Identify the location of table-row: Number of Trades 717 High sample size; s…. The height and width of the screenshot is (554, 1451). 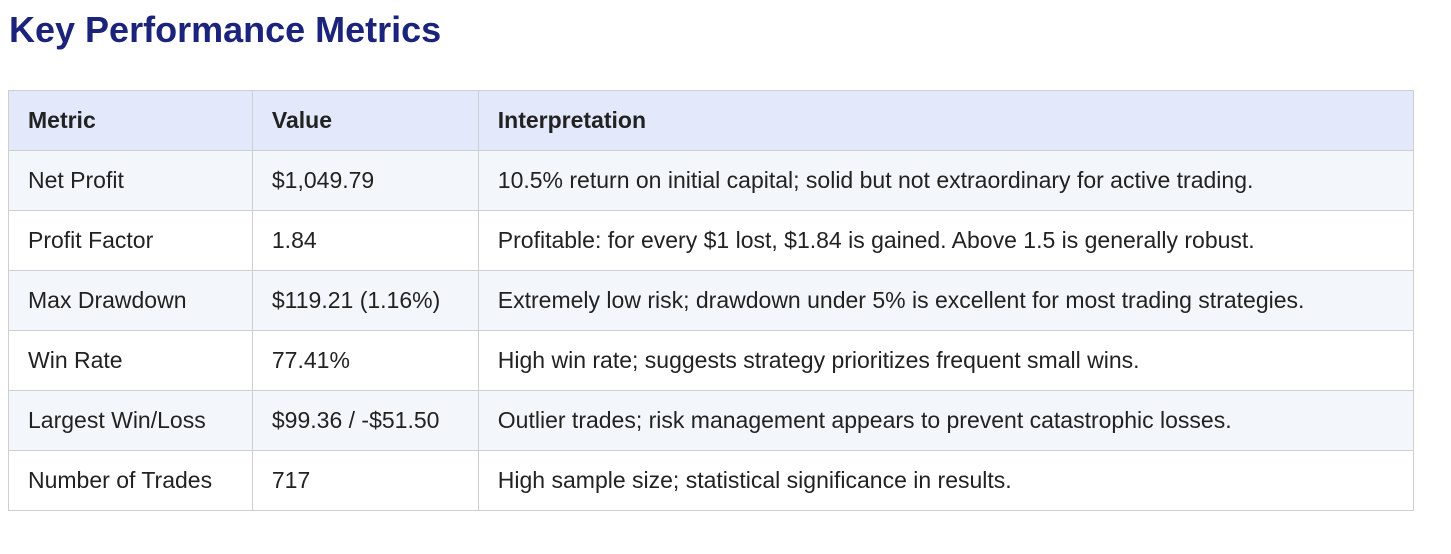
(711, 480).